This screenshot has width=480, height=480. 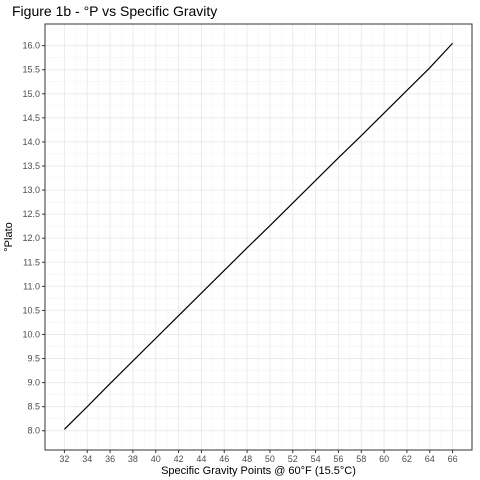 I want to click on y-tick-label: 14.0, so click(x=31, y=142).